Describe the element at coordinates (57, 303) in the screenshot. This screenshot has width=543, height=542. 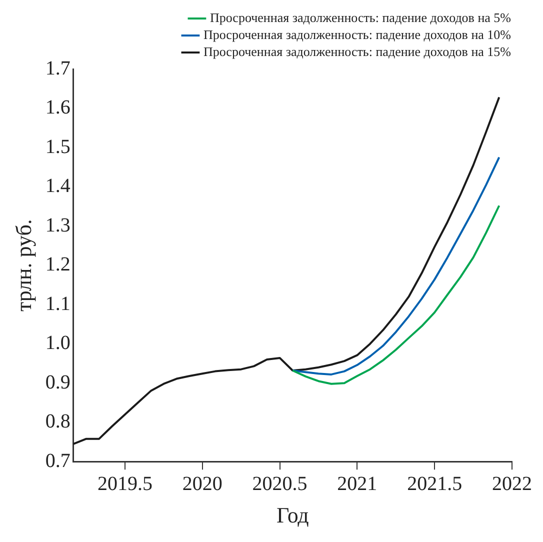
I see `y-tick-label: 1.1` at that location.